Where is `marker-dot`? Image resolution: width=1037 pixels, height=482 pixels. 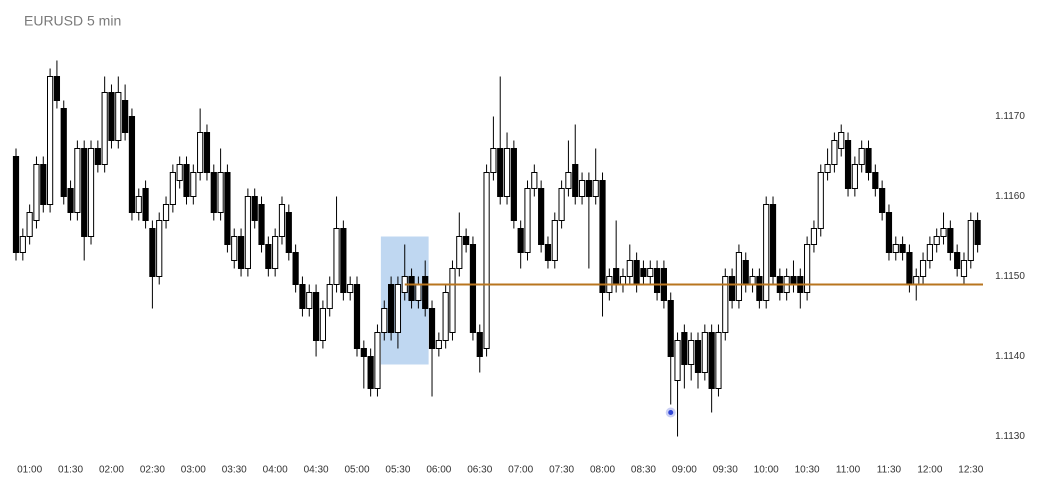 marker-dot is located at coordinates (671, 412).